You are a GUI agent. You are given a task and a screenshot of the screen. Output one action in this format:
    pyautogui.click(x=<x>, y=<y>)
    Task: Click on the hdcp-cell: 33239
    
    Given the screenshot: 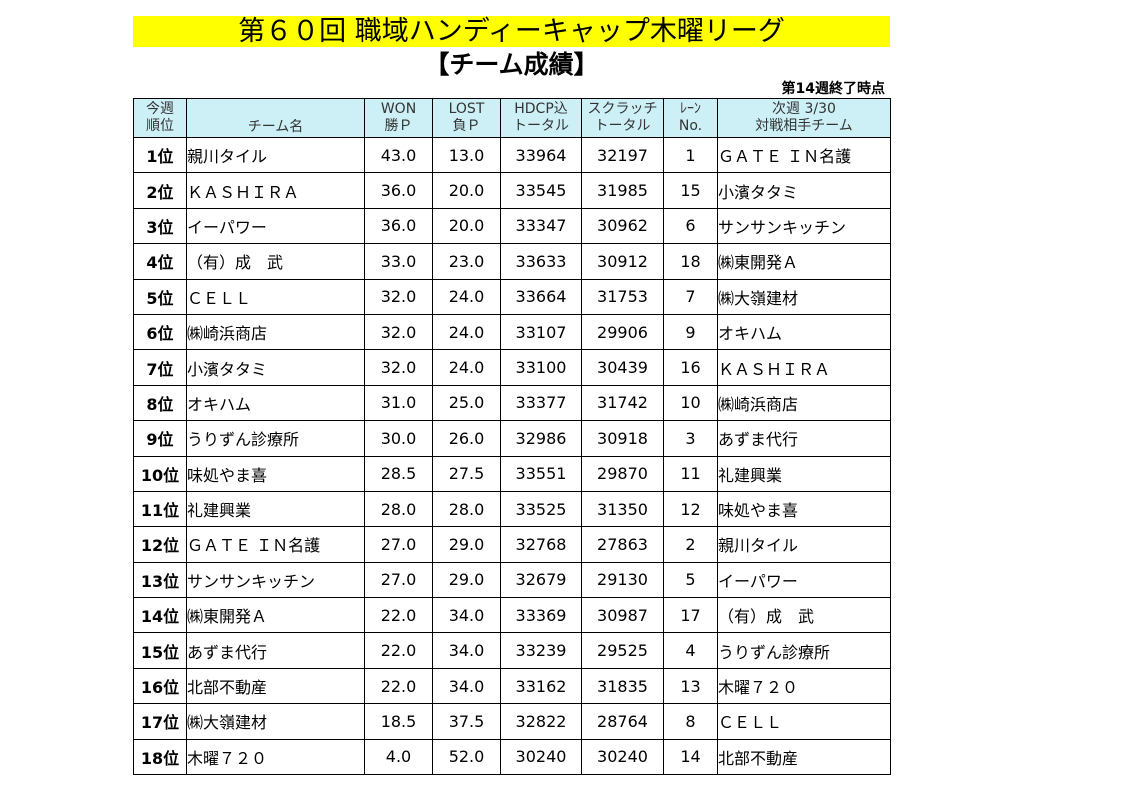 What is the action you would take?
    pyautogui.click(x=541, y=650)
    